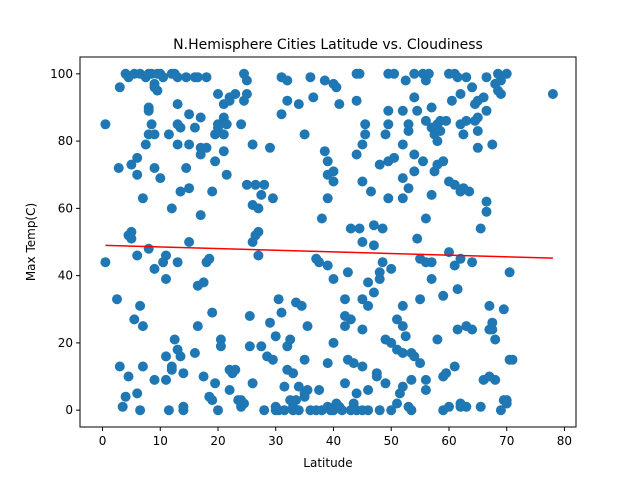 The height and width of the screenshot is (480, 640). What do you see at coordinates (217, 441) in the screenshot?
I see `x-tick-label: 20` at bounding box center [217, 441].